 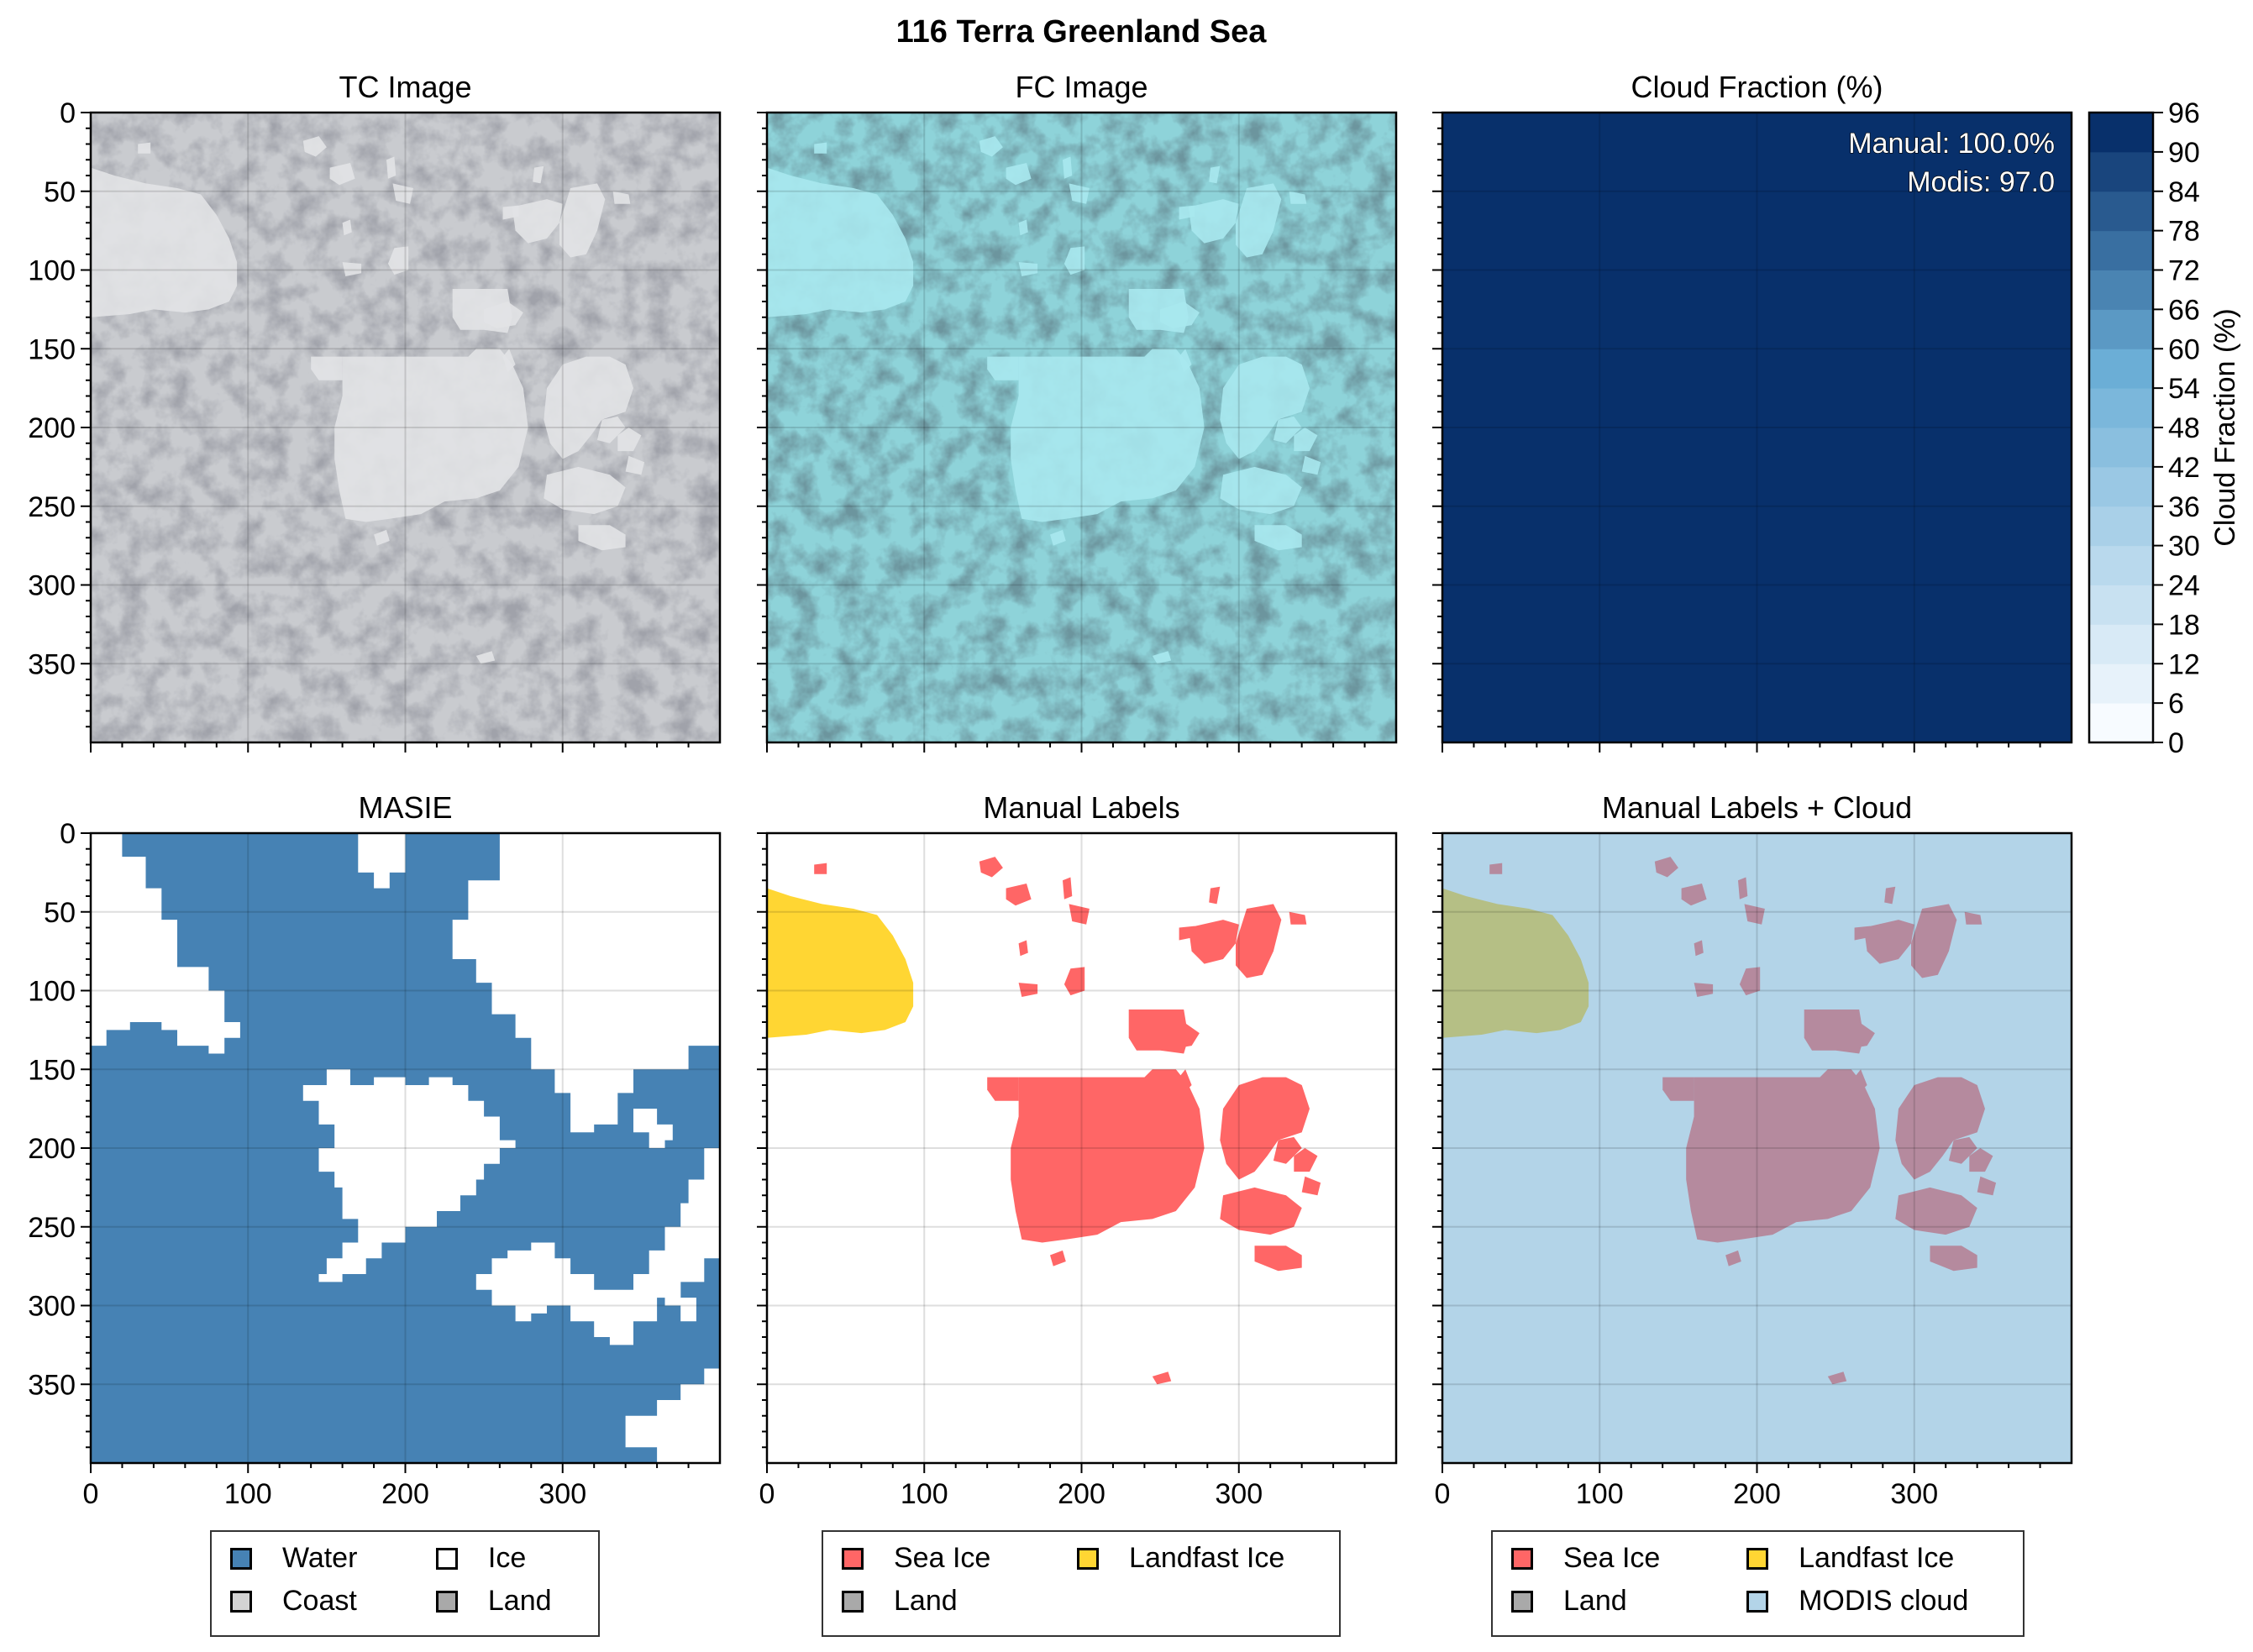 I want to click on plot-area-tc, so click(x=406, y=427).